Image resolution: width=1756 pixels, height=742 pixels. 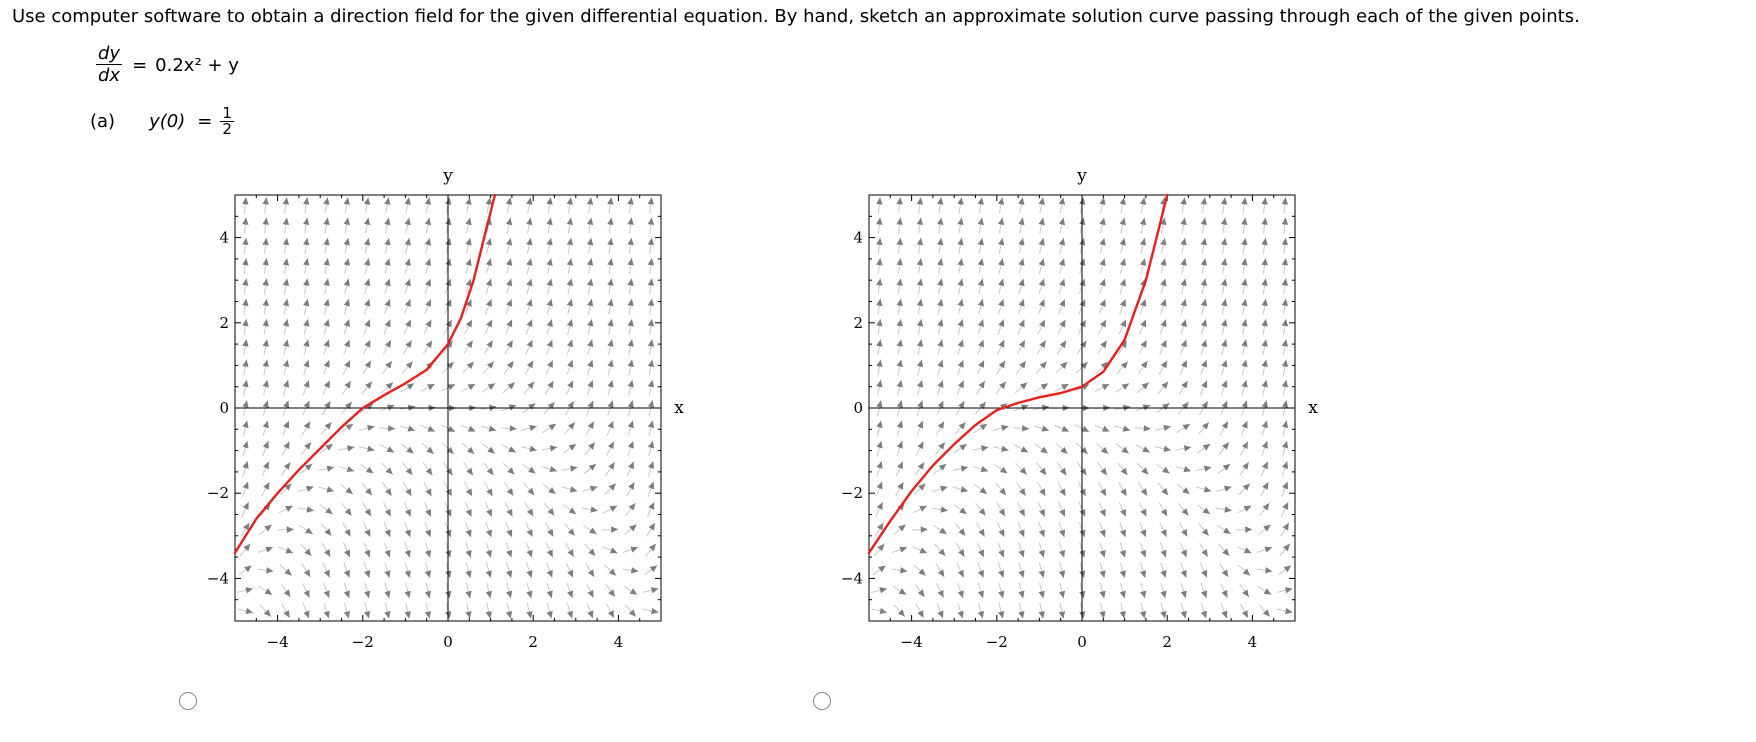 What do you see at coordinates (167, 121) in the screenshot?
I see `part-a-condition: (a) y(0) = 1 2` at bounding box center [167, 121].